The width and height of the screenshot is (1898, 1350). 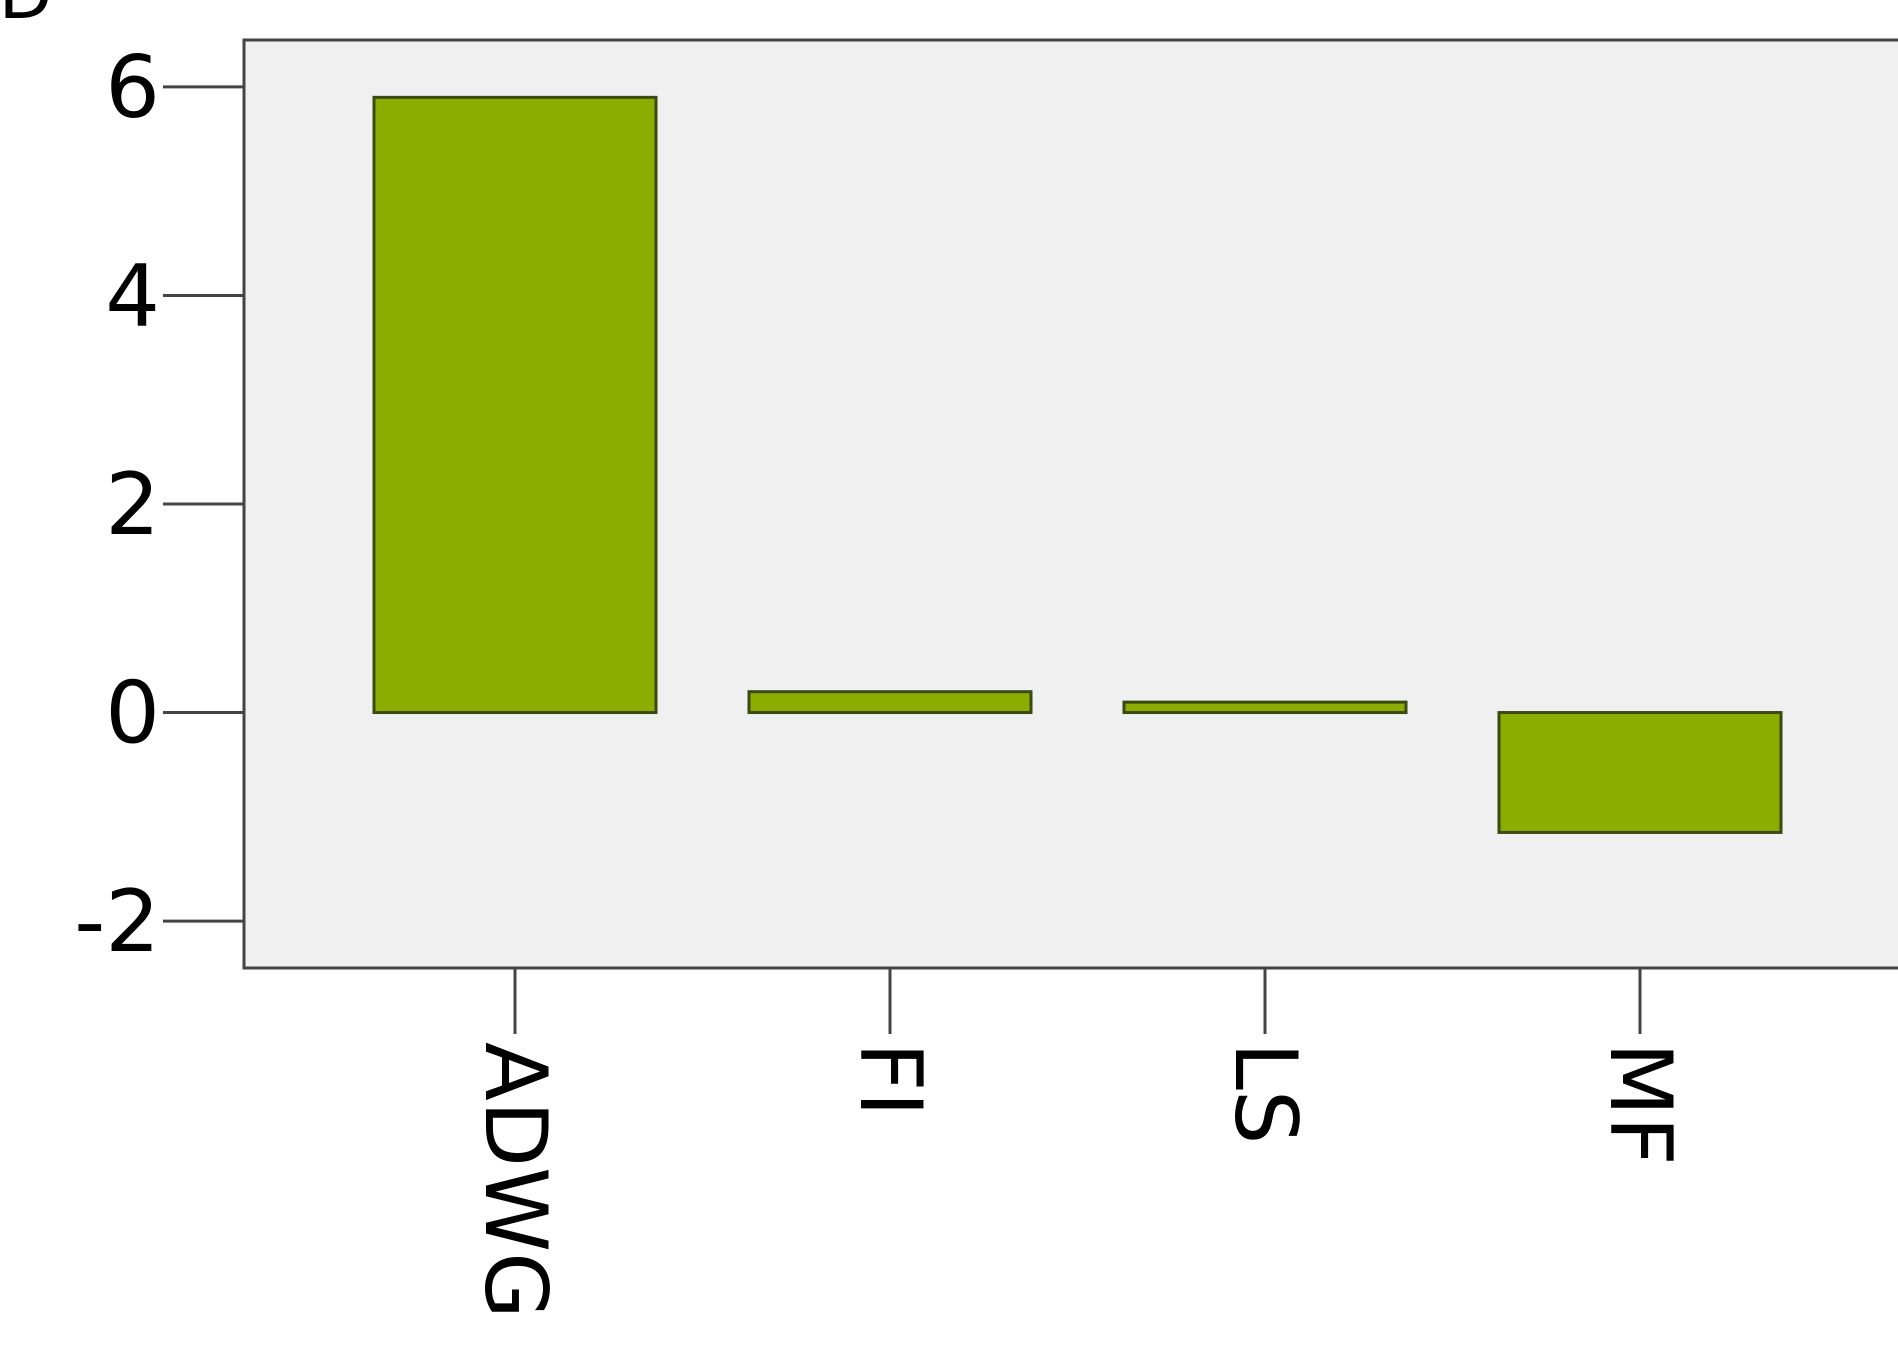 I want to click on x-tick-label: LS, so click(x=1265, y=1093).